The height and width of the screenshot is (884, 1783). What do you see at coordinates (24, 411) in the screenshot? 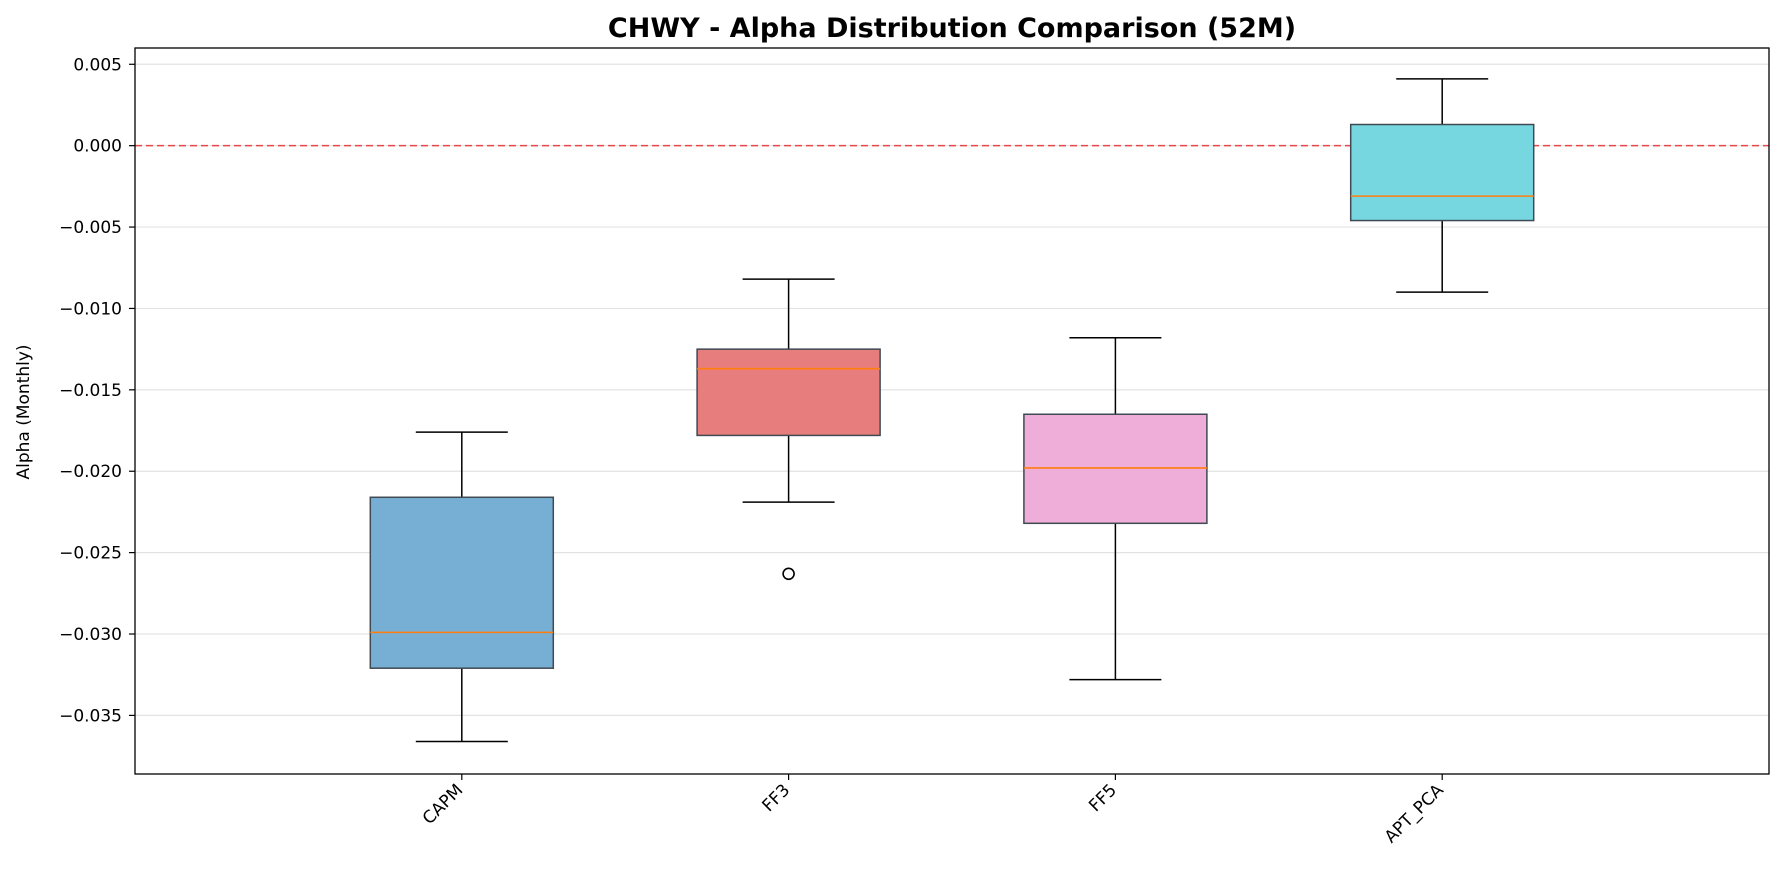
I see `y-axis-label: Alpha (Monthly)` at bounding box center [24, 411].